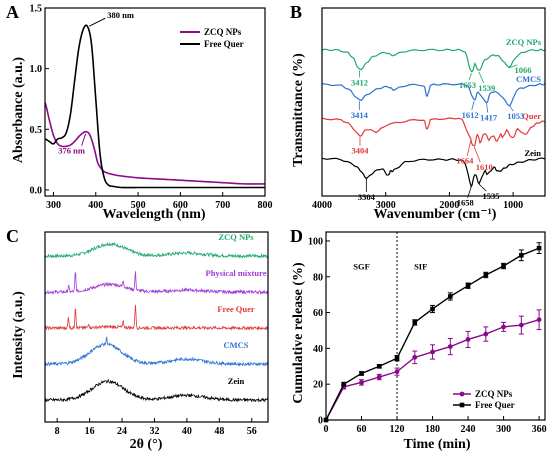  What do you see at coordinates (359, 83) in the screenshot?
I see `panel-b-annotation-label: 3412` at bounding box center [359, 83].